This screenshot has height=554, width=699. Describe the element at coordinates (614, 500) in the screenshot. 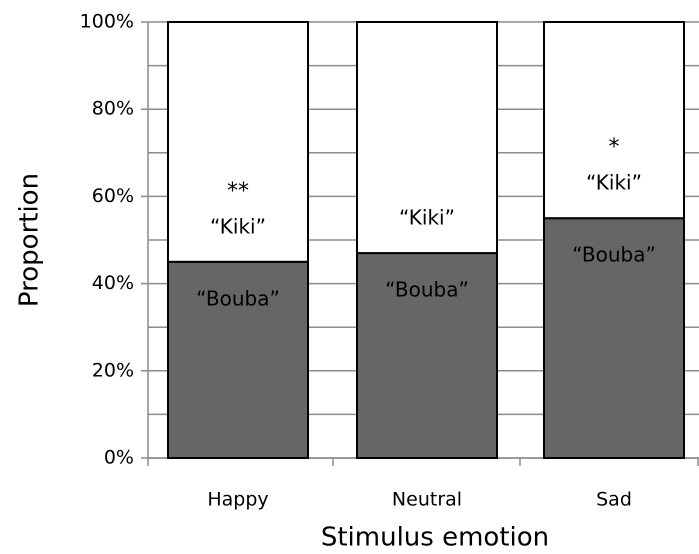

I see `x-tick-label: Sad` at that location.